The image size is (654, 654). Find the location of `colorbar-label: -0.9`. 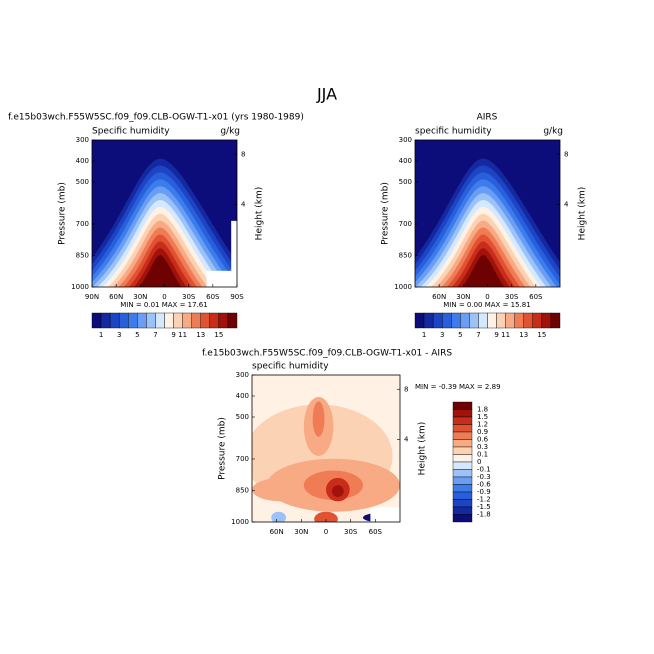

colorbar-label: -0.9 is located at coordinates (484, 492).